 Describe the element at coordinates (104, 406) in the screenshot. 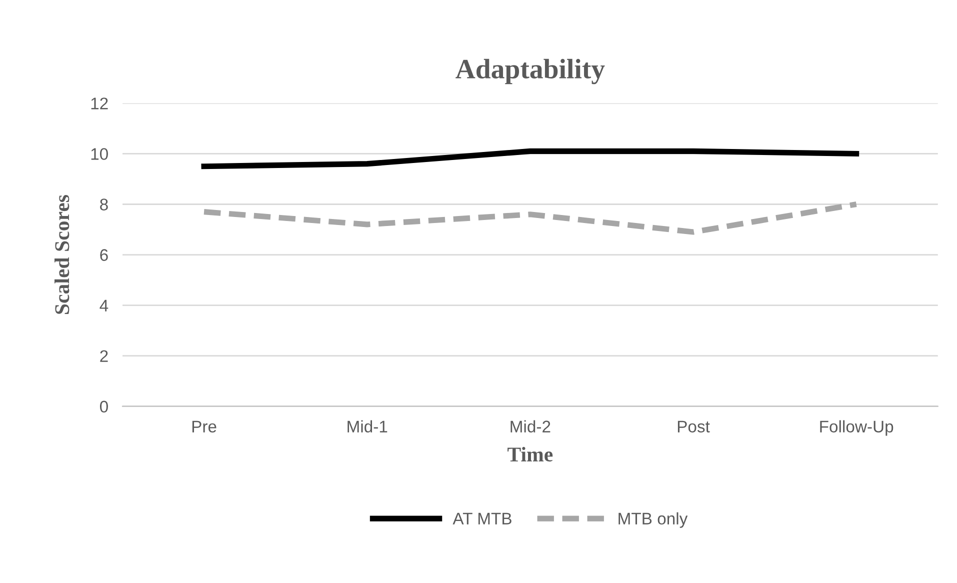

I see `y-tick-label: 0` at that location.